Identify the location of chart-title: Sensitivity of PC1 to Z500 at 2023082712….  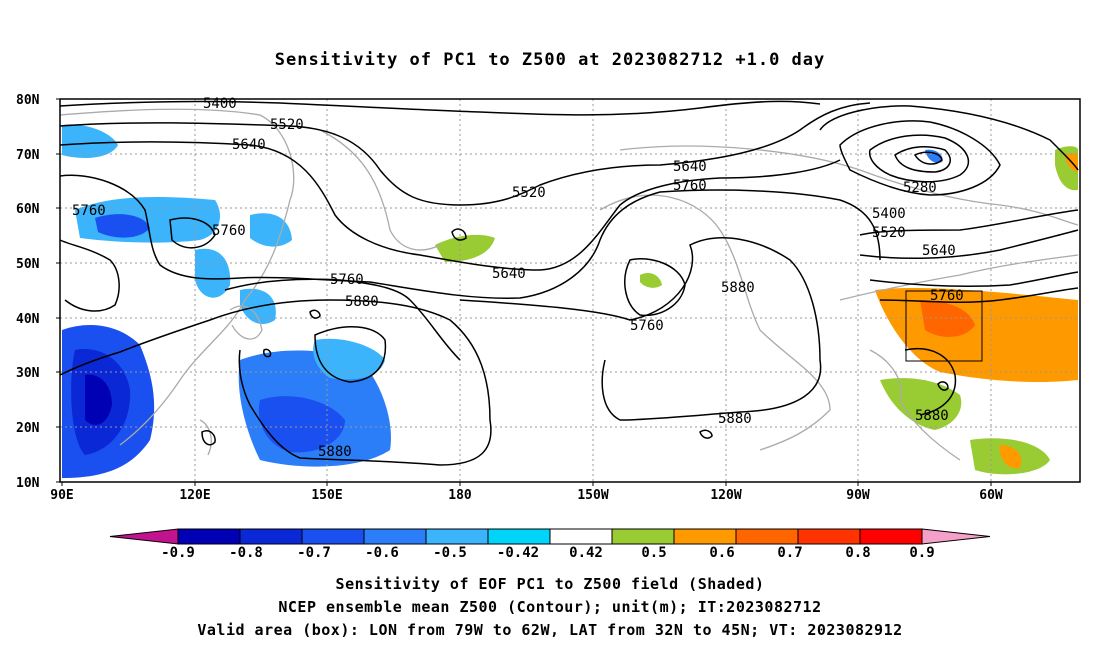
(550, 60).